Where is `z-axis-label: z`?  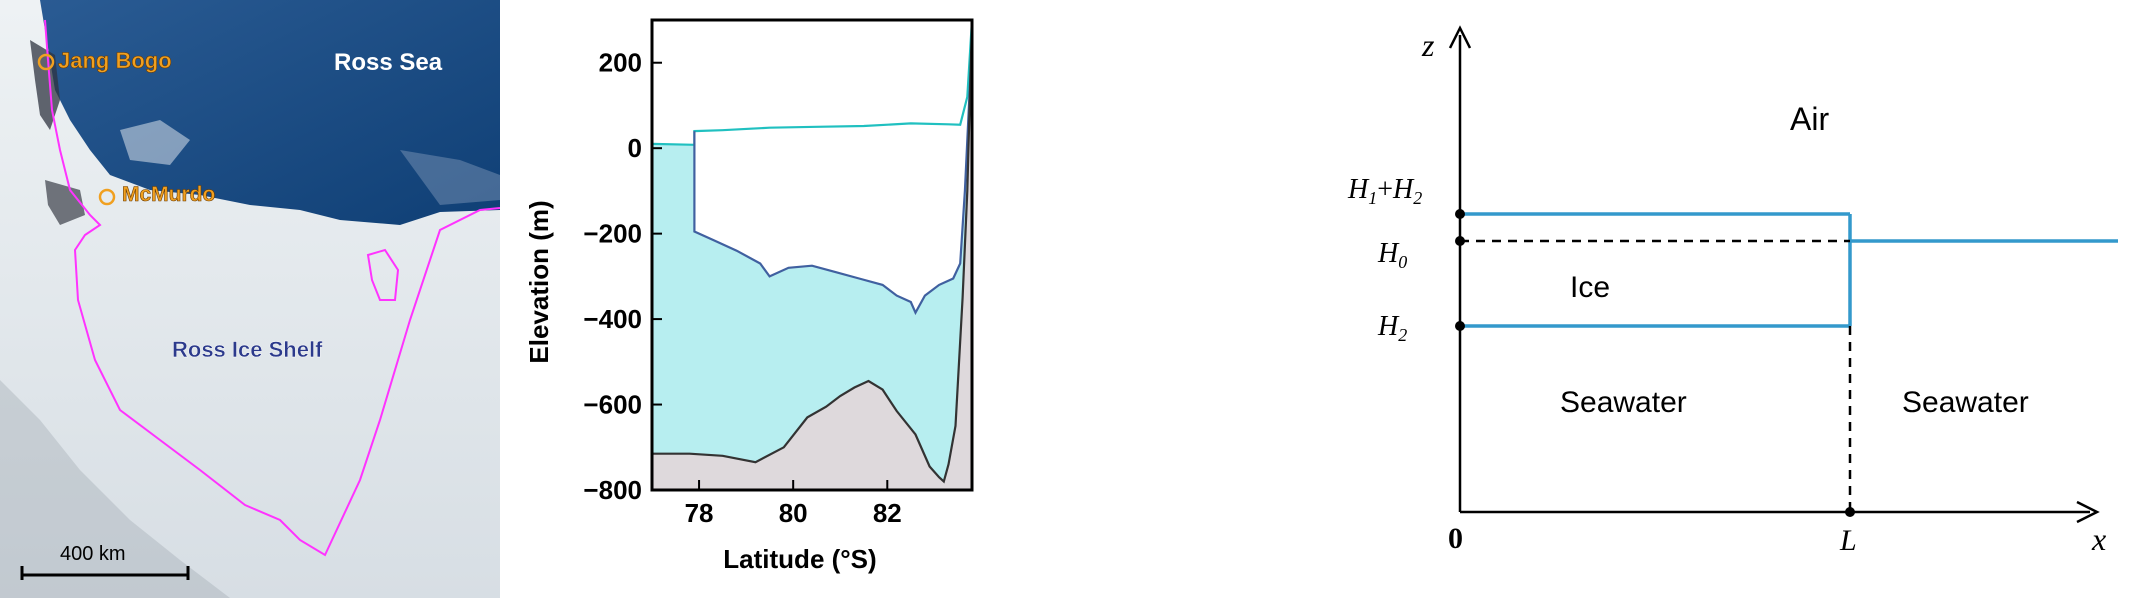
z-axis-label: z is located at coordinates (1428, 45).